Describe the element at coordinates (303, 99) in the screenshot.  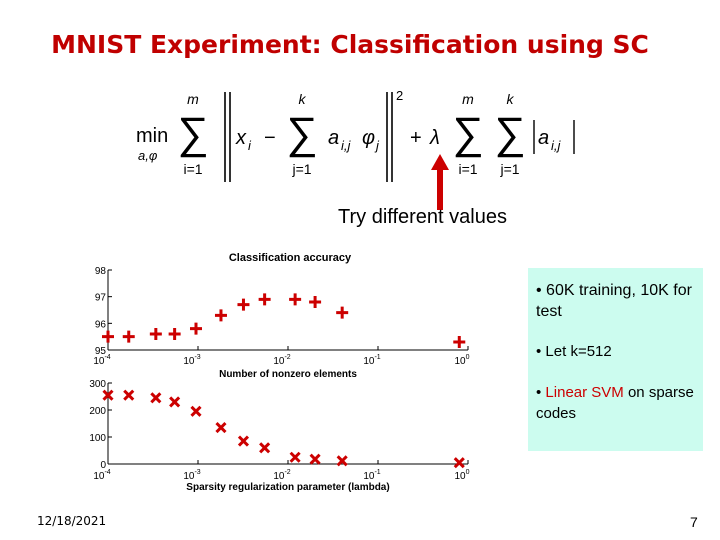
I see `formula-sum2-top: k` at that location.